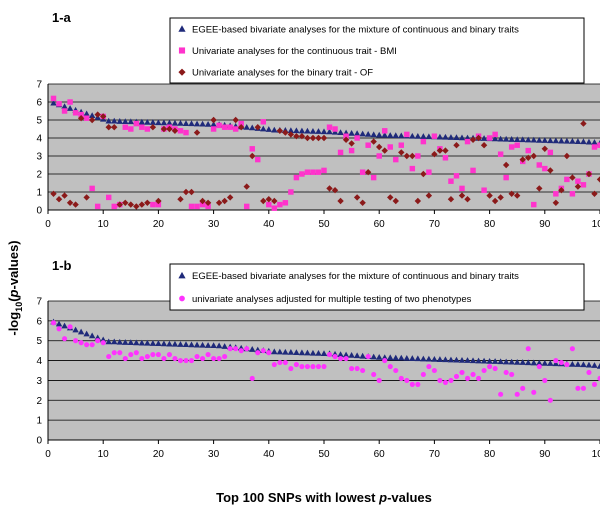  I want to click on x-tick-label: 50, so click(324, 454).